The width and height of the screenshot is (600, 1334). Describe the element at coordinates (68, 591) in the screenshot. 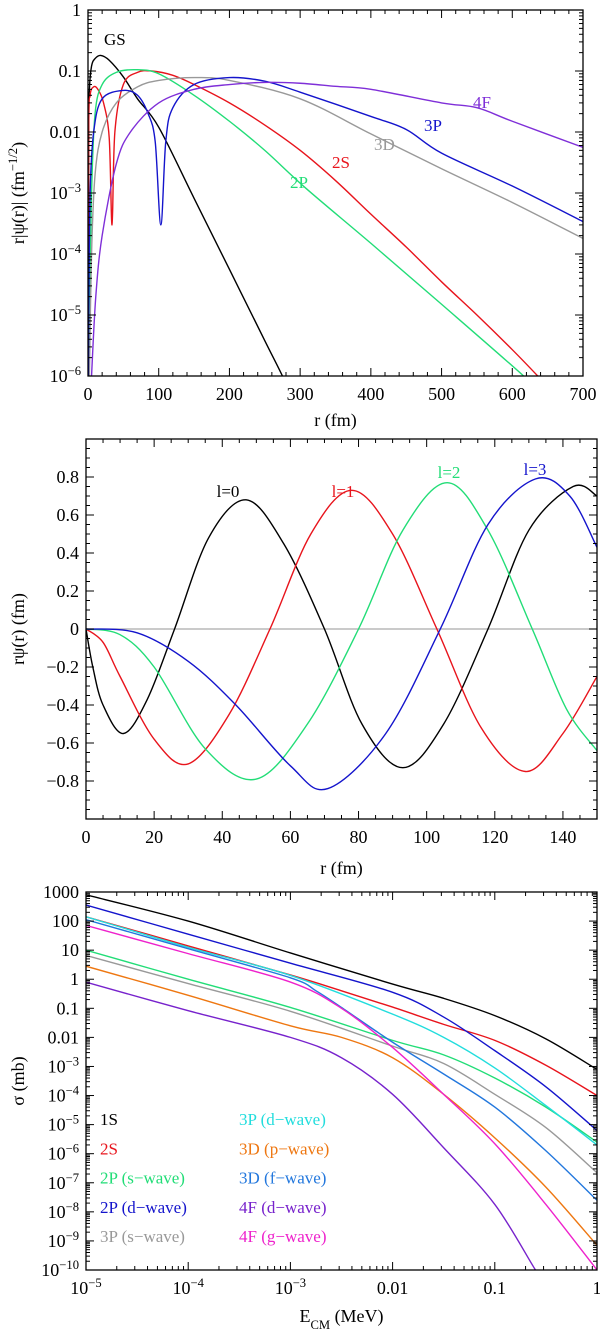

I see `y-tick-label: 0.2` at that location.